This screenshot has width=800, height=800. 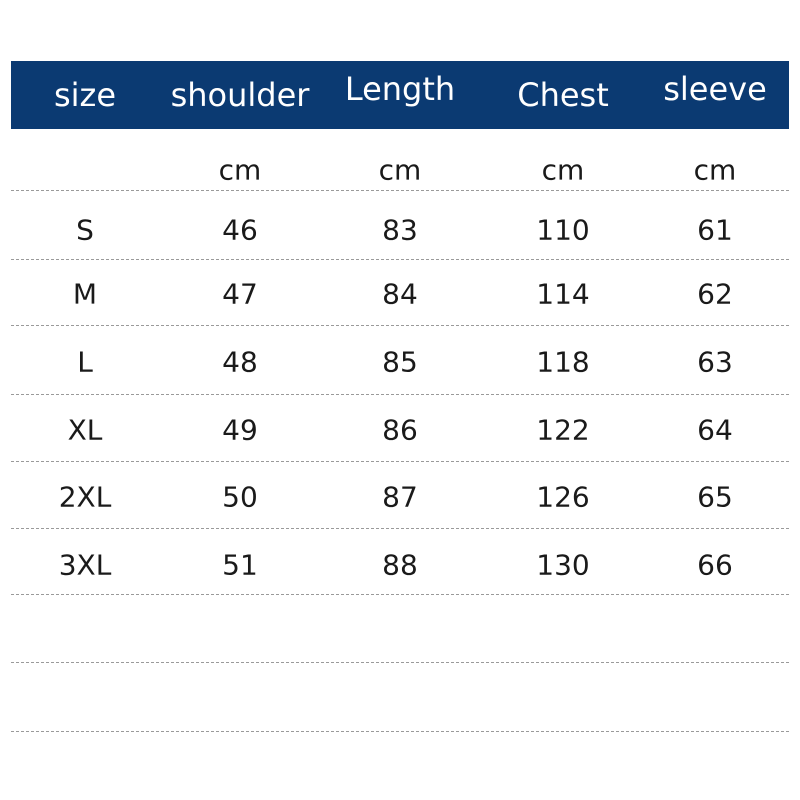 What do you see at coordinates (85, 497) in the screenshot?
I see `size-cell: 2XL` at bounding box center [85, 497].